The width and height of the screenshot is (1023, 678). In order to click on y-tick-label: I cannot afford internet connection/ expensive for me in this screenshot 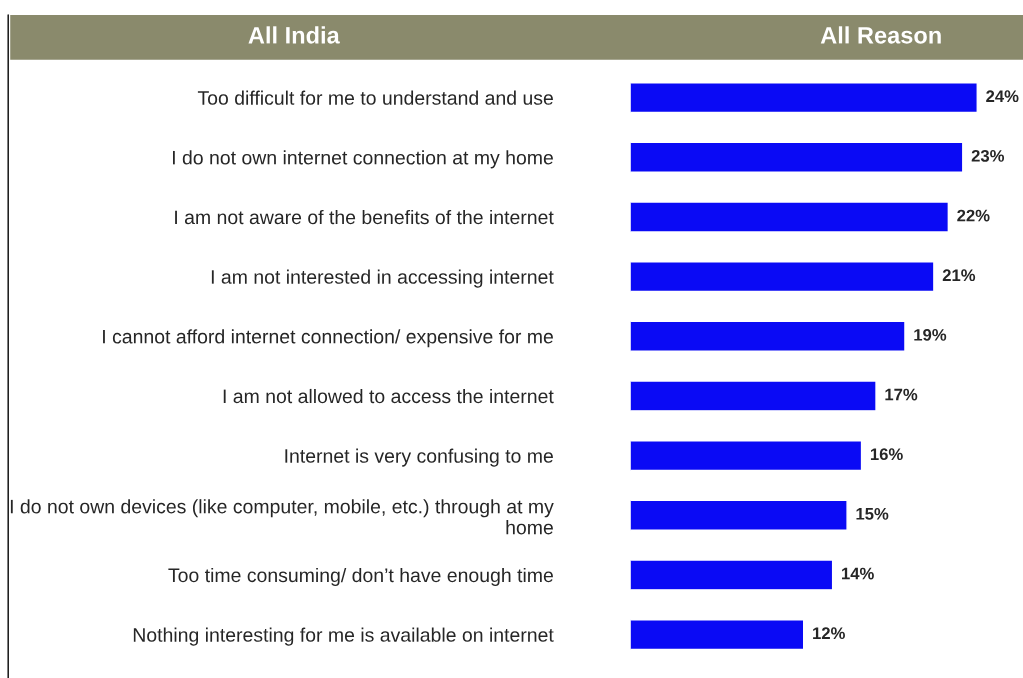, I will do `click(328, 338)`.